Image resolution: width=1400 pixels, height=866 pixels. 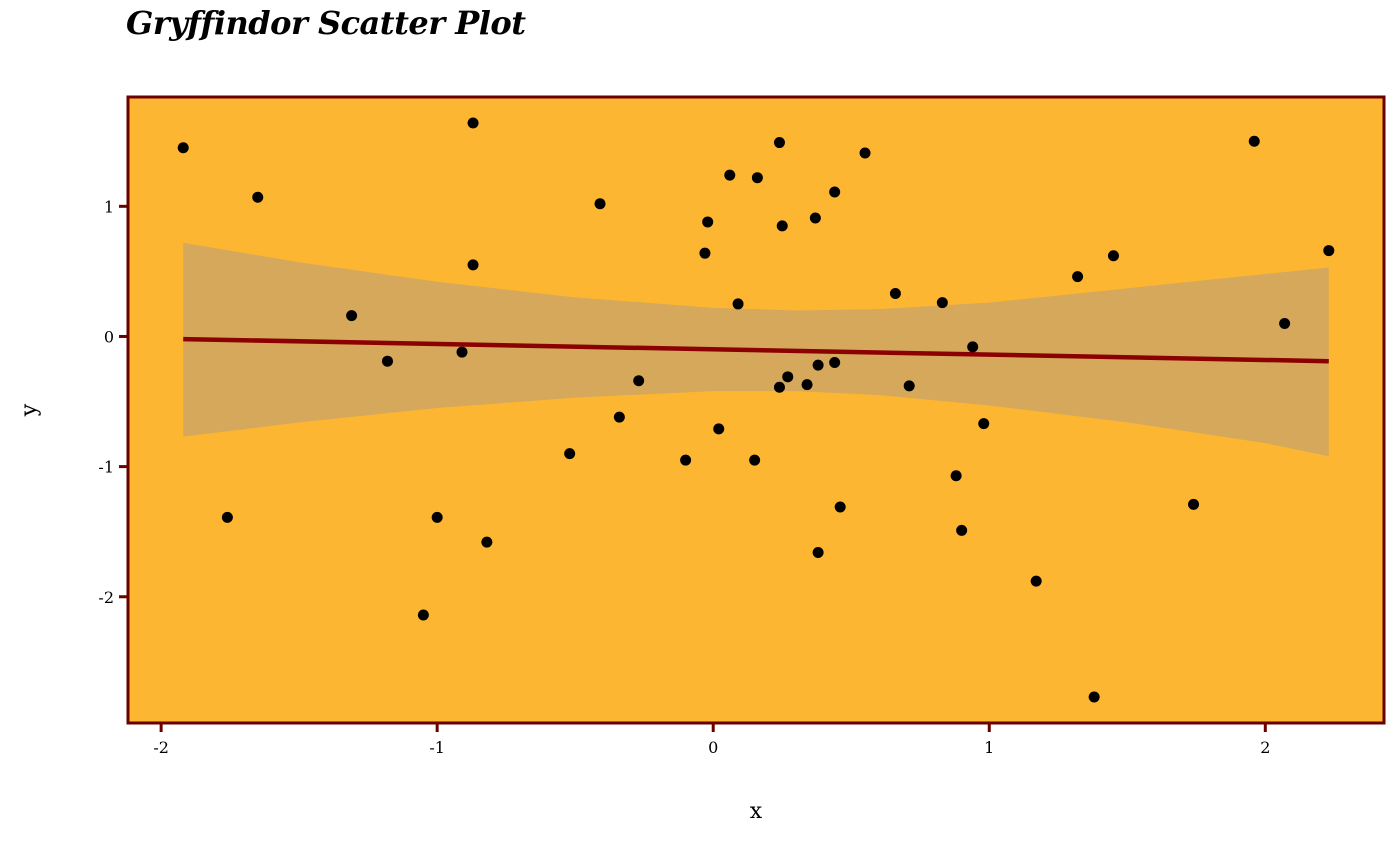 I want to click on y-tick-label: 0, so click(x=109, y=336).